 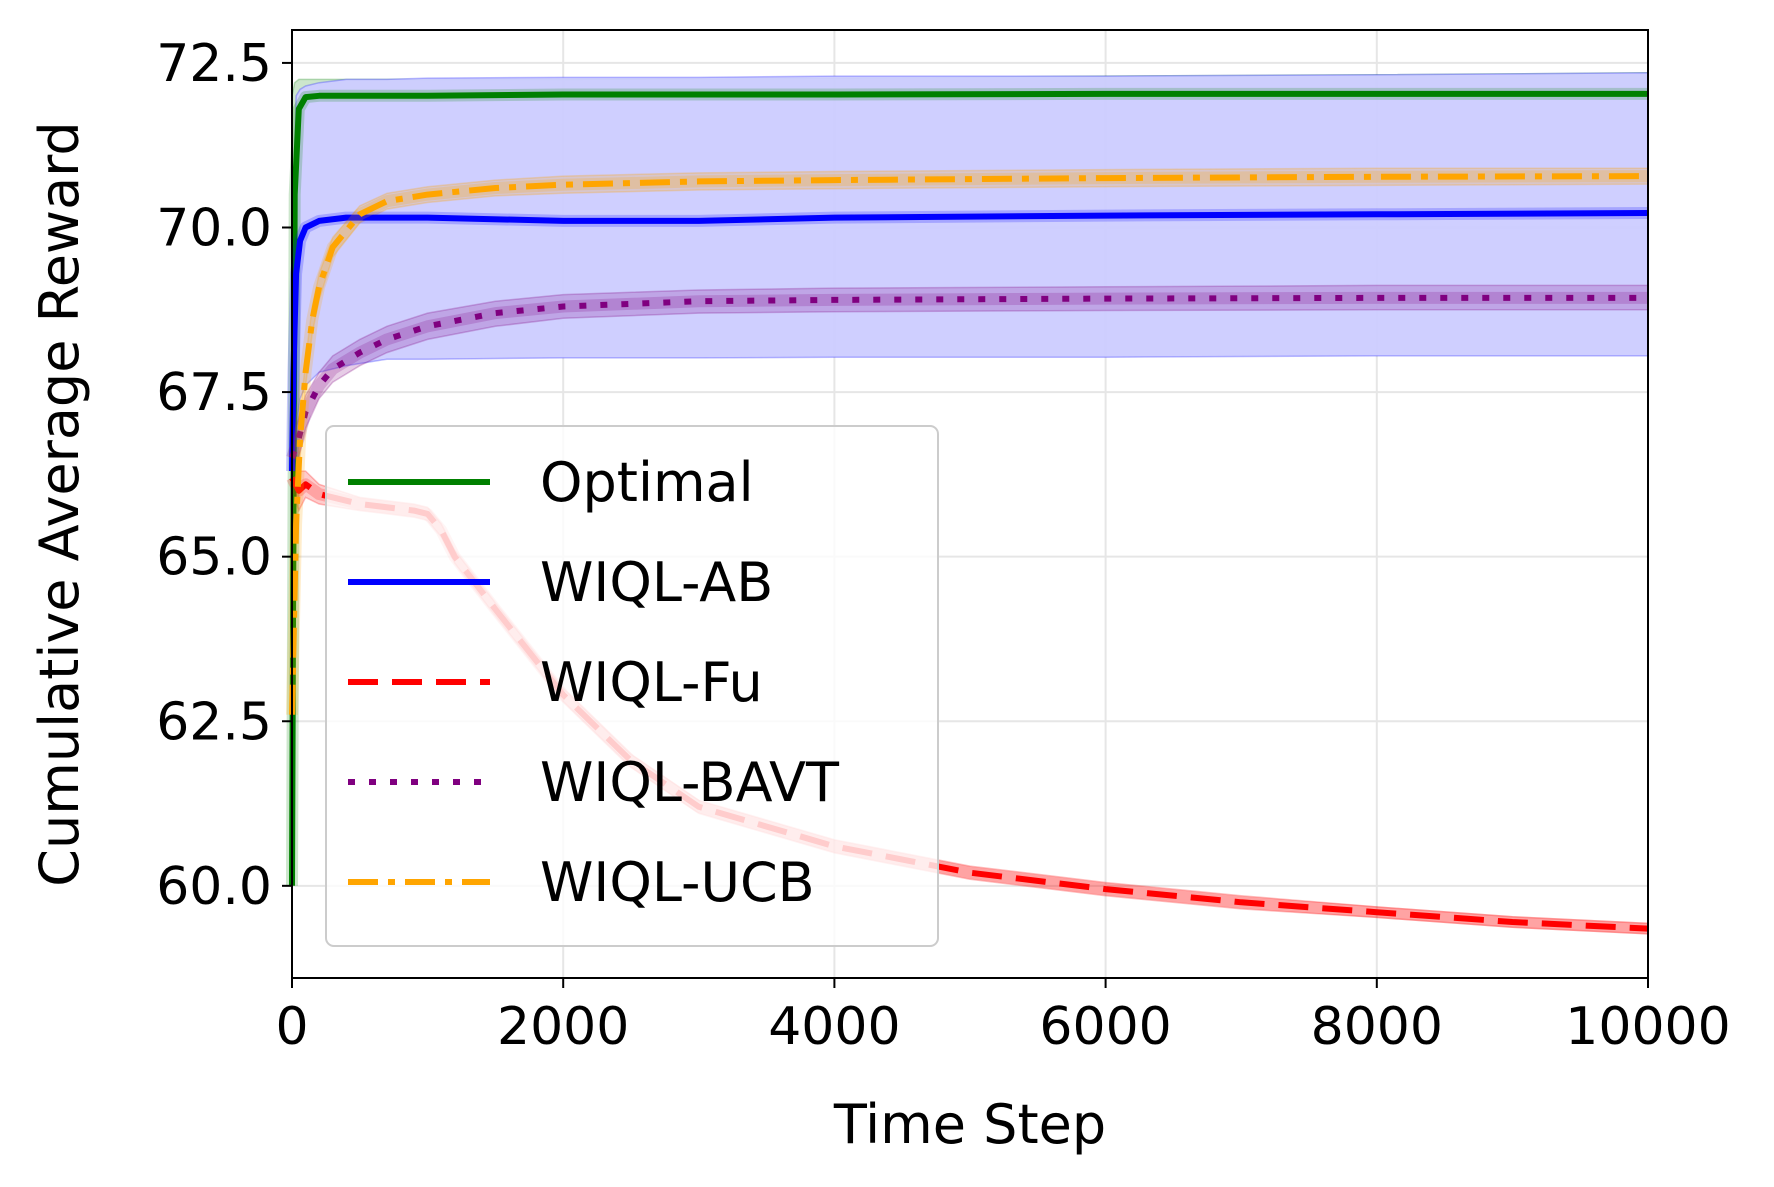 I want to click on legend-label: WIQL-UCB, so click(x=677, y=882).